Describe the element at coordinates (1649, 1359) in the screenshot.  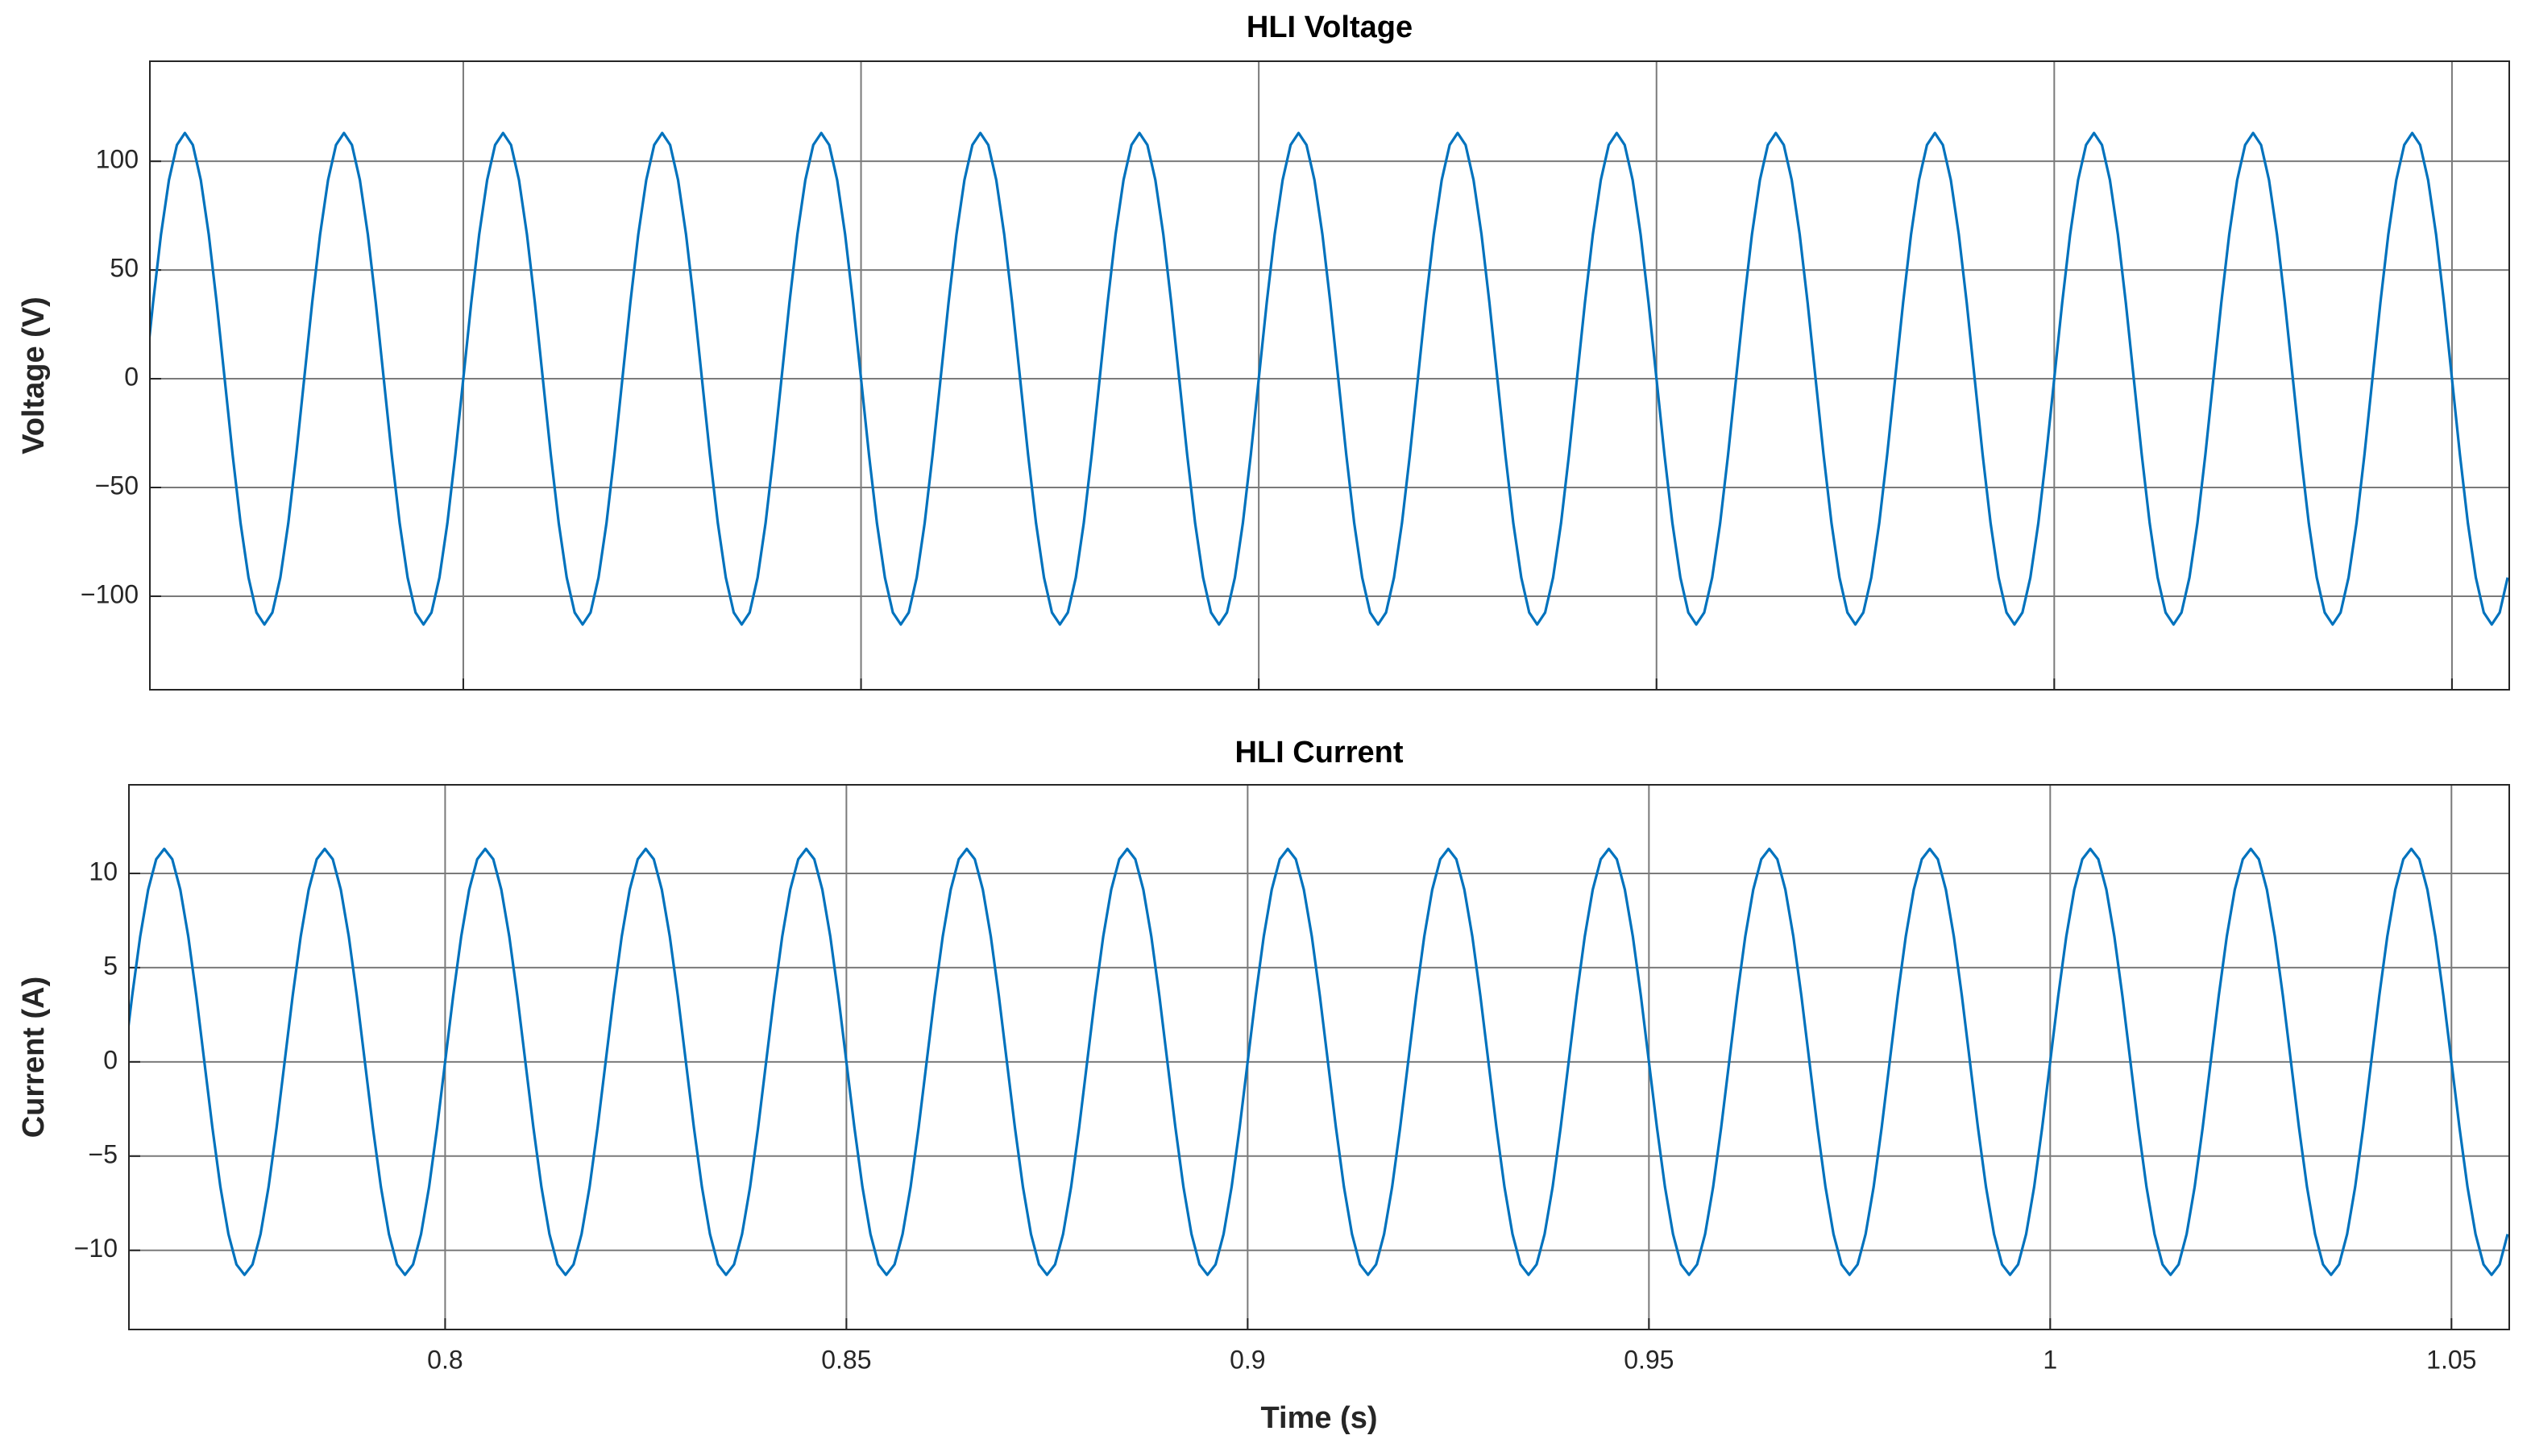
I see `x-tick-label: 0.95` at that location.